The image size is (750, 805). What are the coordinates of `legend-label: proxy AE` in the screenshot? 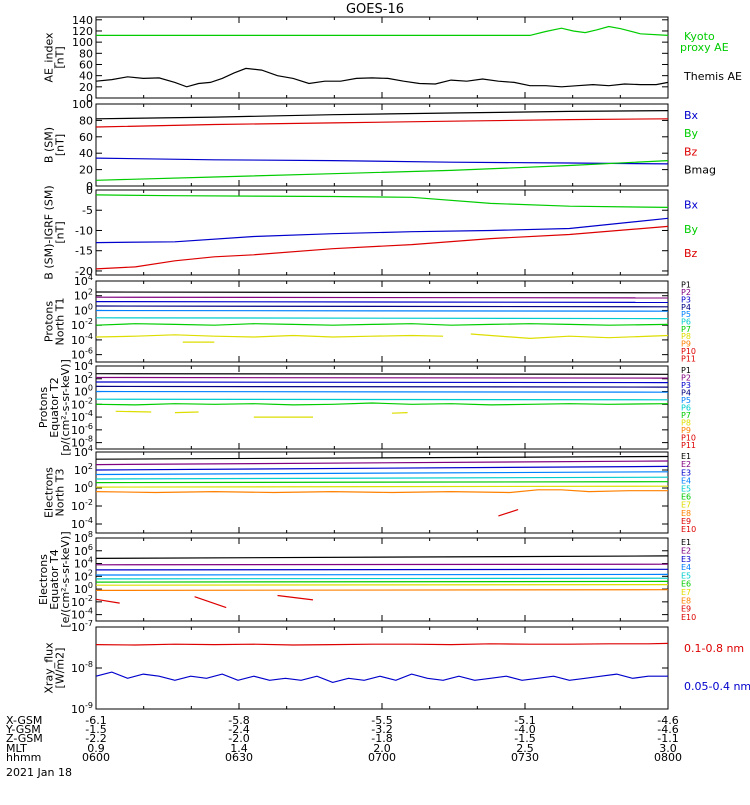 It's located at (704, 47).